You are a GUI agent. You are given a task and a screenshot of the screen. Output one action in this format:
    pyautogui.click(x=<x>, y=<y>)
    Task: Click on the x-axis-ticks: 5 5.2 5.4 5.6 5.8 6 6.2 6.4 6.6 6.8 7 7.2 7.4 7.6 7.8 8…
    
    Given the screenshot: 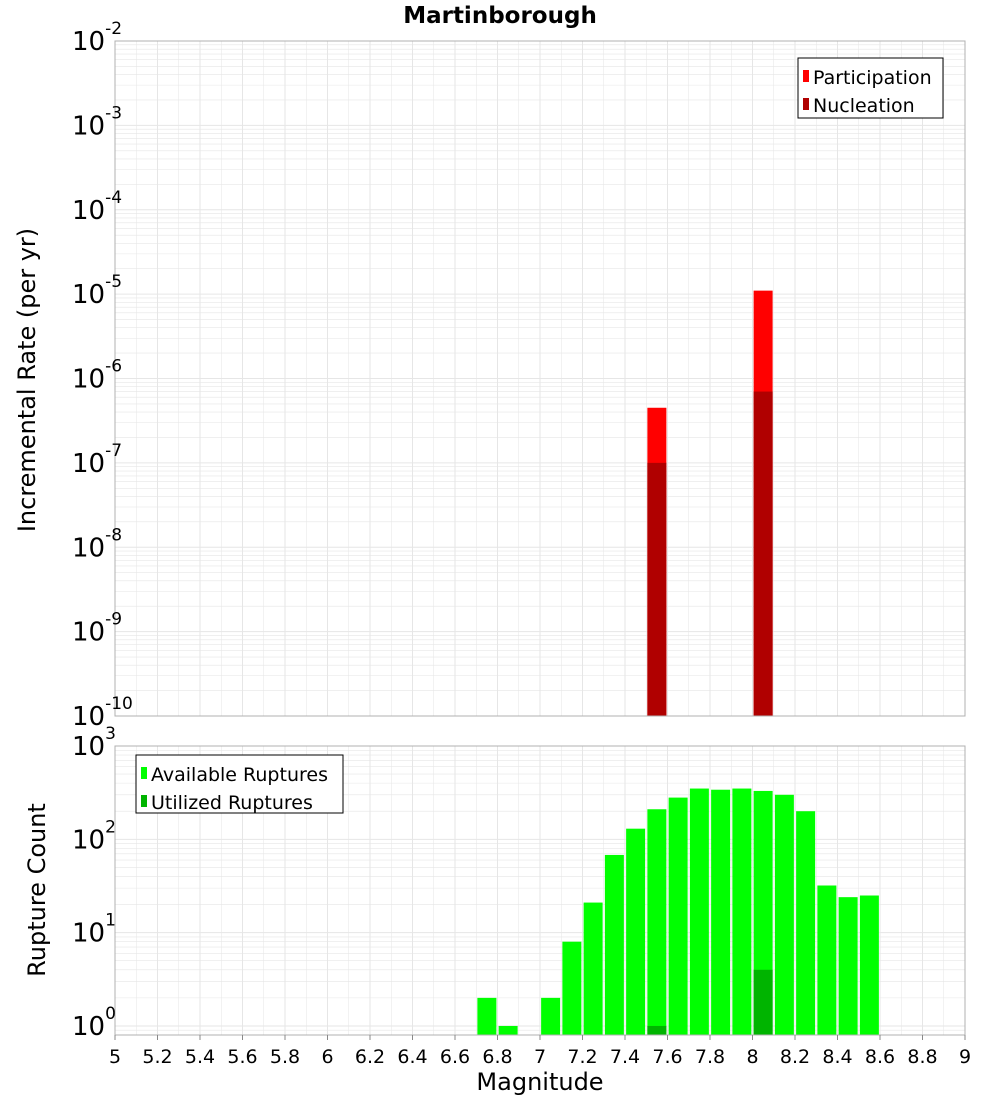 What is the action you would take?
    pyautogui.click(x=540, y=1051)
    